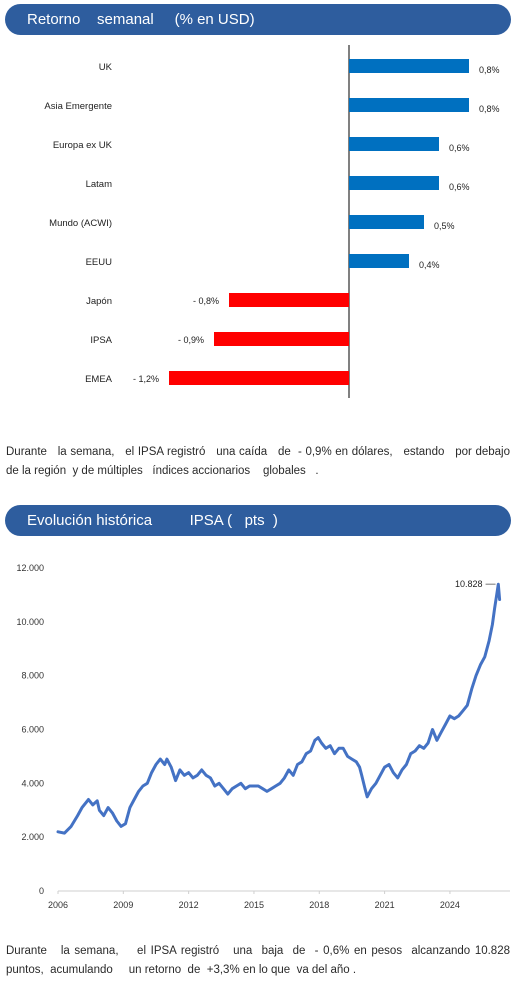 This screenshot has height=983, width=520. What do you see at coordinates (191, 340) in the screenshot?
I see `bar-value-label: - 0,9%` at bounding box center [191, 340].